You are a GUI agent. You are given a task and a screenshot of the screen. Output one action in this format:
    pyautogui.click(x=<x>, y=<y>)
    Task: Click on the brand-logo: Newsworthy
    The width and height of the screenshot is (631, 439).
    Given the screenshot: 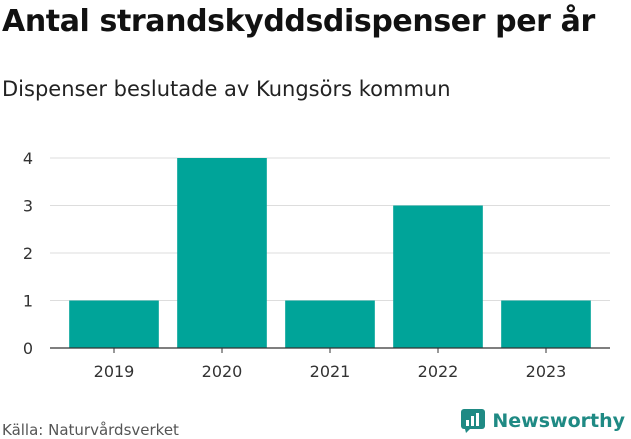 What is the action you would take?
    pyautogui.click(x=542, y=421)
    